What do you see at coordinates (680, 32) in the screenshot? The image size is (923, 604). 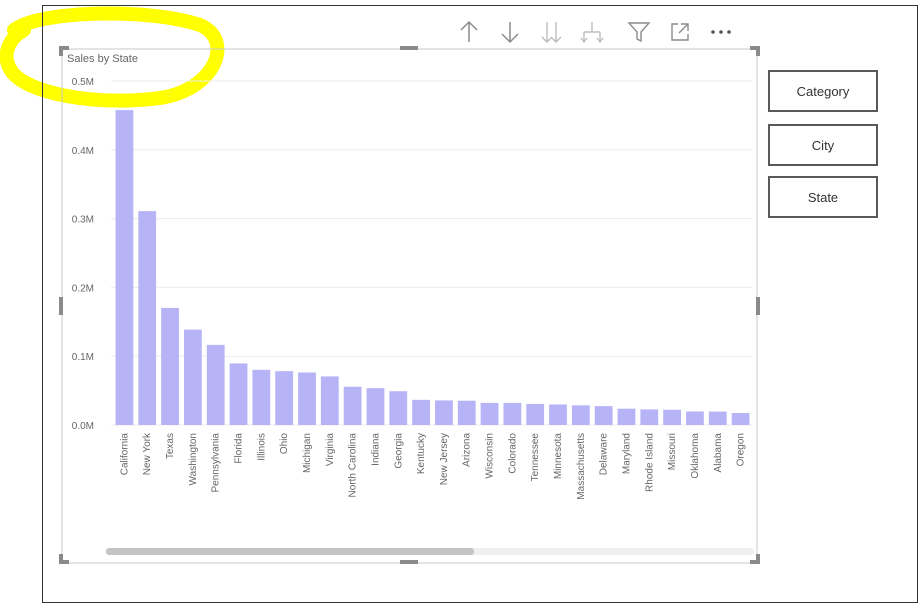 I see `focus-mode-icon` at bounding box center [680, 32].